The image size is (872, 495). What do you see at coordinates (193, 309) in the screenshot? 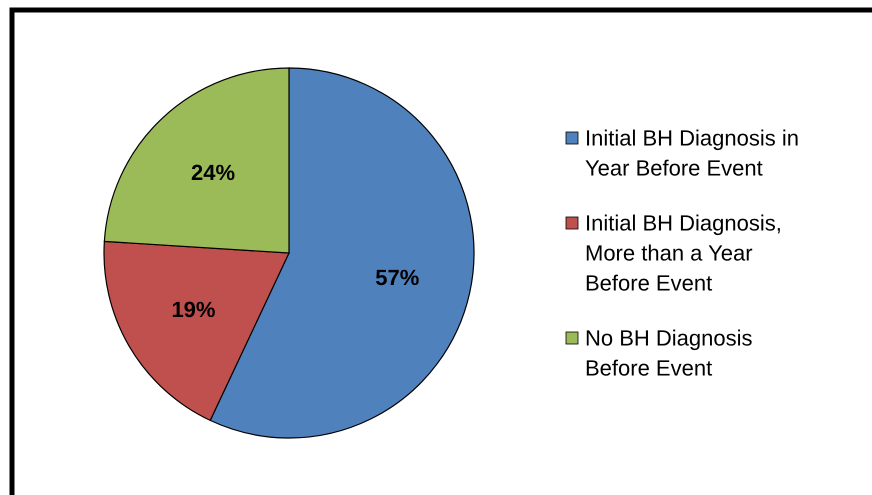
I see `data-label: 19%` at bounding box center [193, 309].